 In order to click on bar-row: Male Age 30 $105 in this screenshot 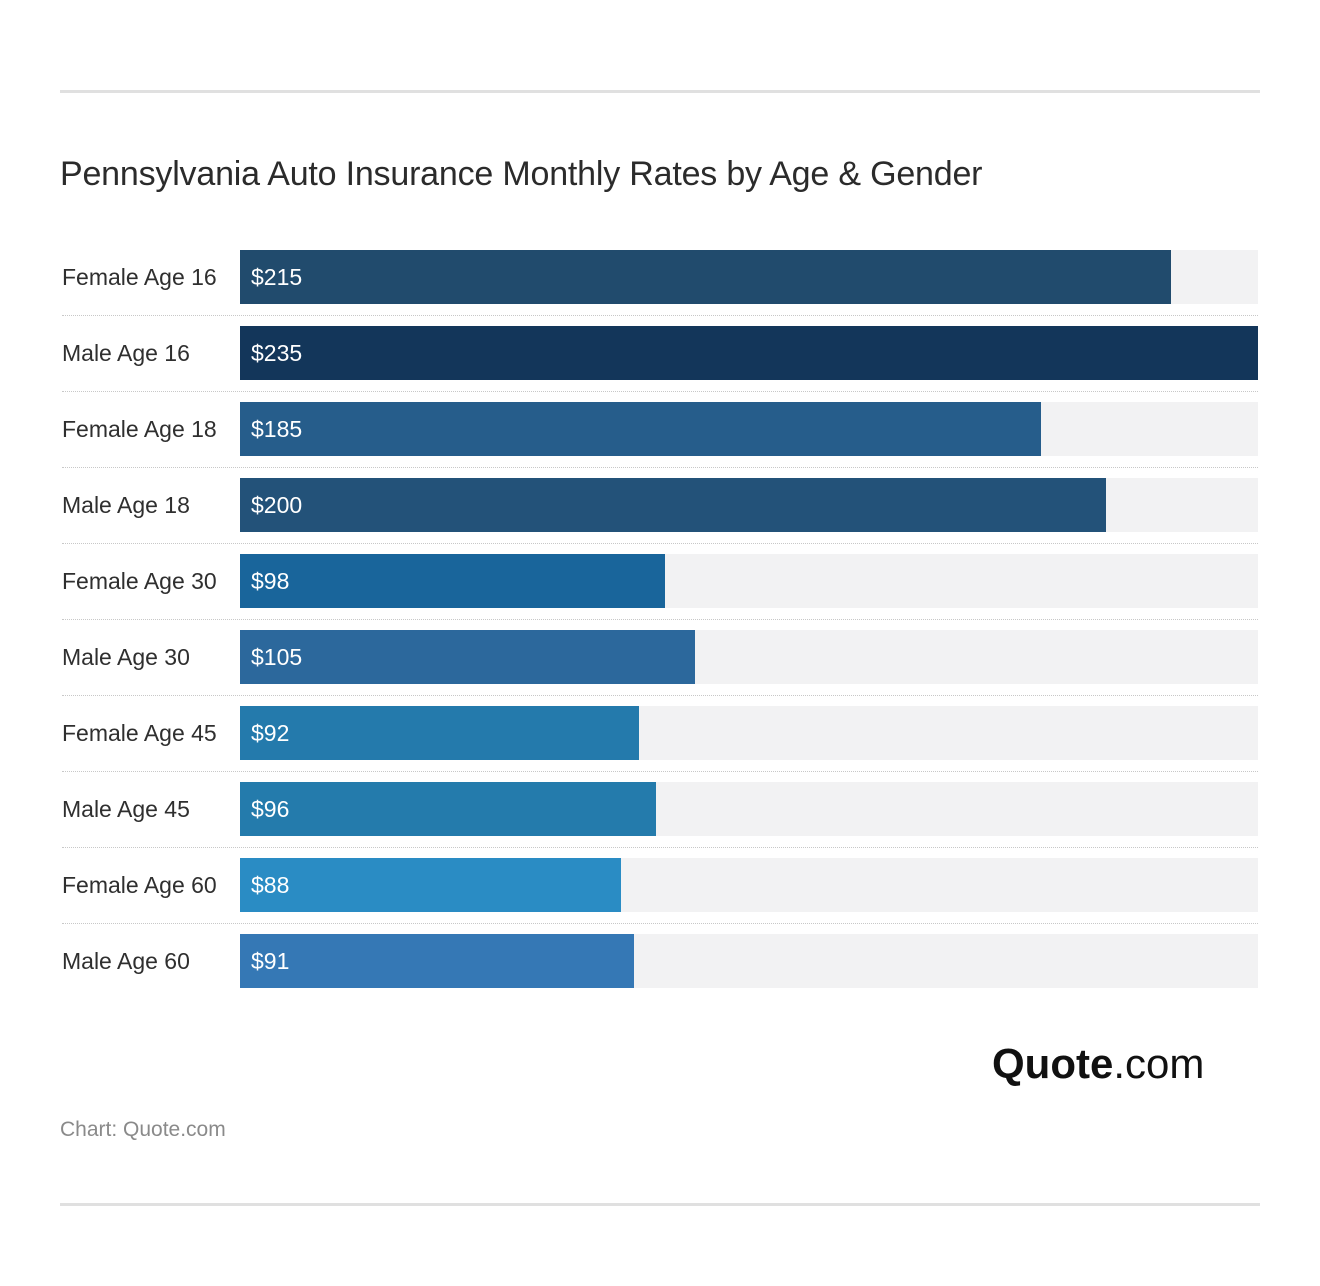, I will do `click(660, 657)`.